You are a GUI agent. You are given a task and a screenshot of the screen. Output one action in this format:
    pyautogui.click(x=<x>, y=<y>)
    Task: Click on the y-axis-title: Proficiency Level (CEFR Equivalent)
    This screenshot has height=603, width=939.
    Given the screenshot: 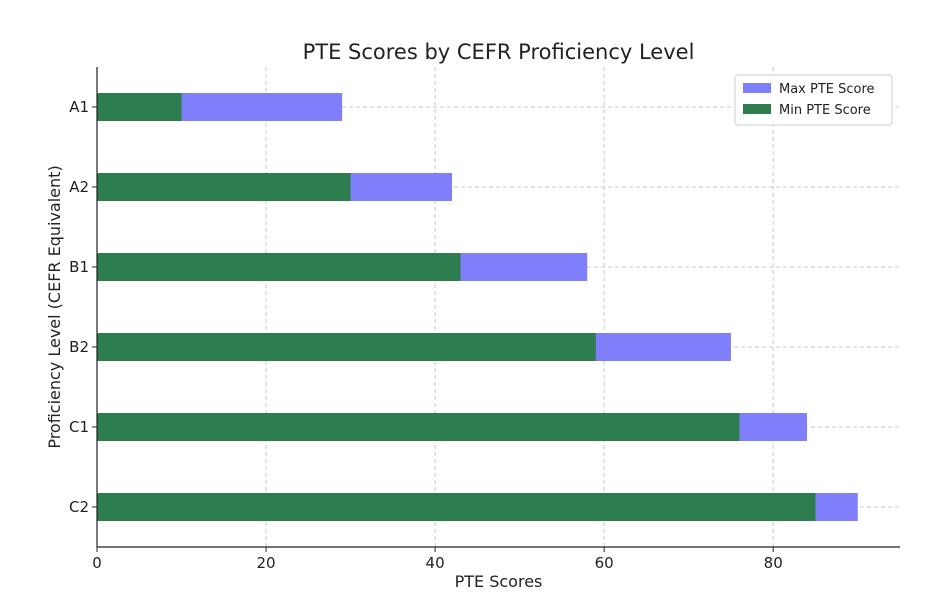 What is the action you would take?
    pyautogui.click(x=54, y=306)
    